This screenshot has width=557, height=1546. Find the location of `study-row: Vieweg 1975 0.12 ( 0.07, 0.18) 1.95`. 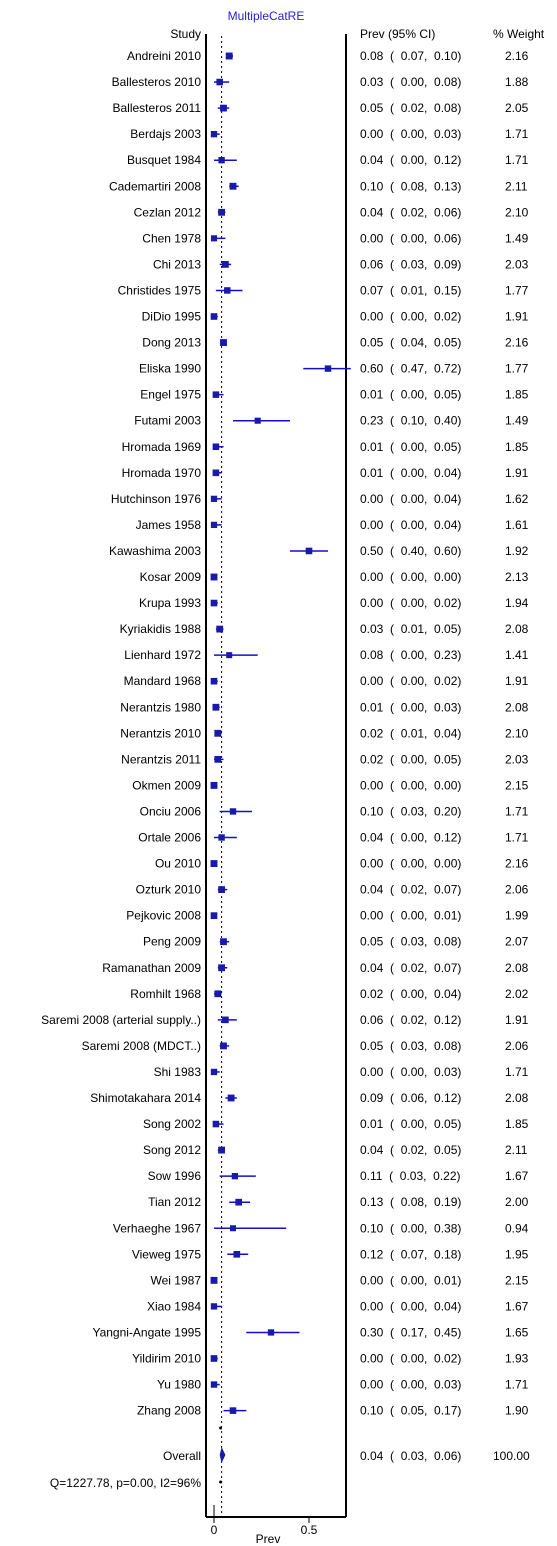

study-row: Vieweg 1975 0.12 ( 0.07, 0.18) 1.95 is located at coordinates (330, 1254).